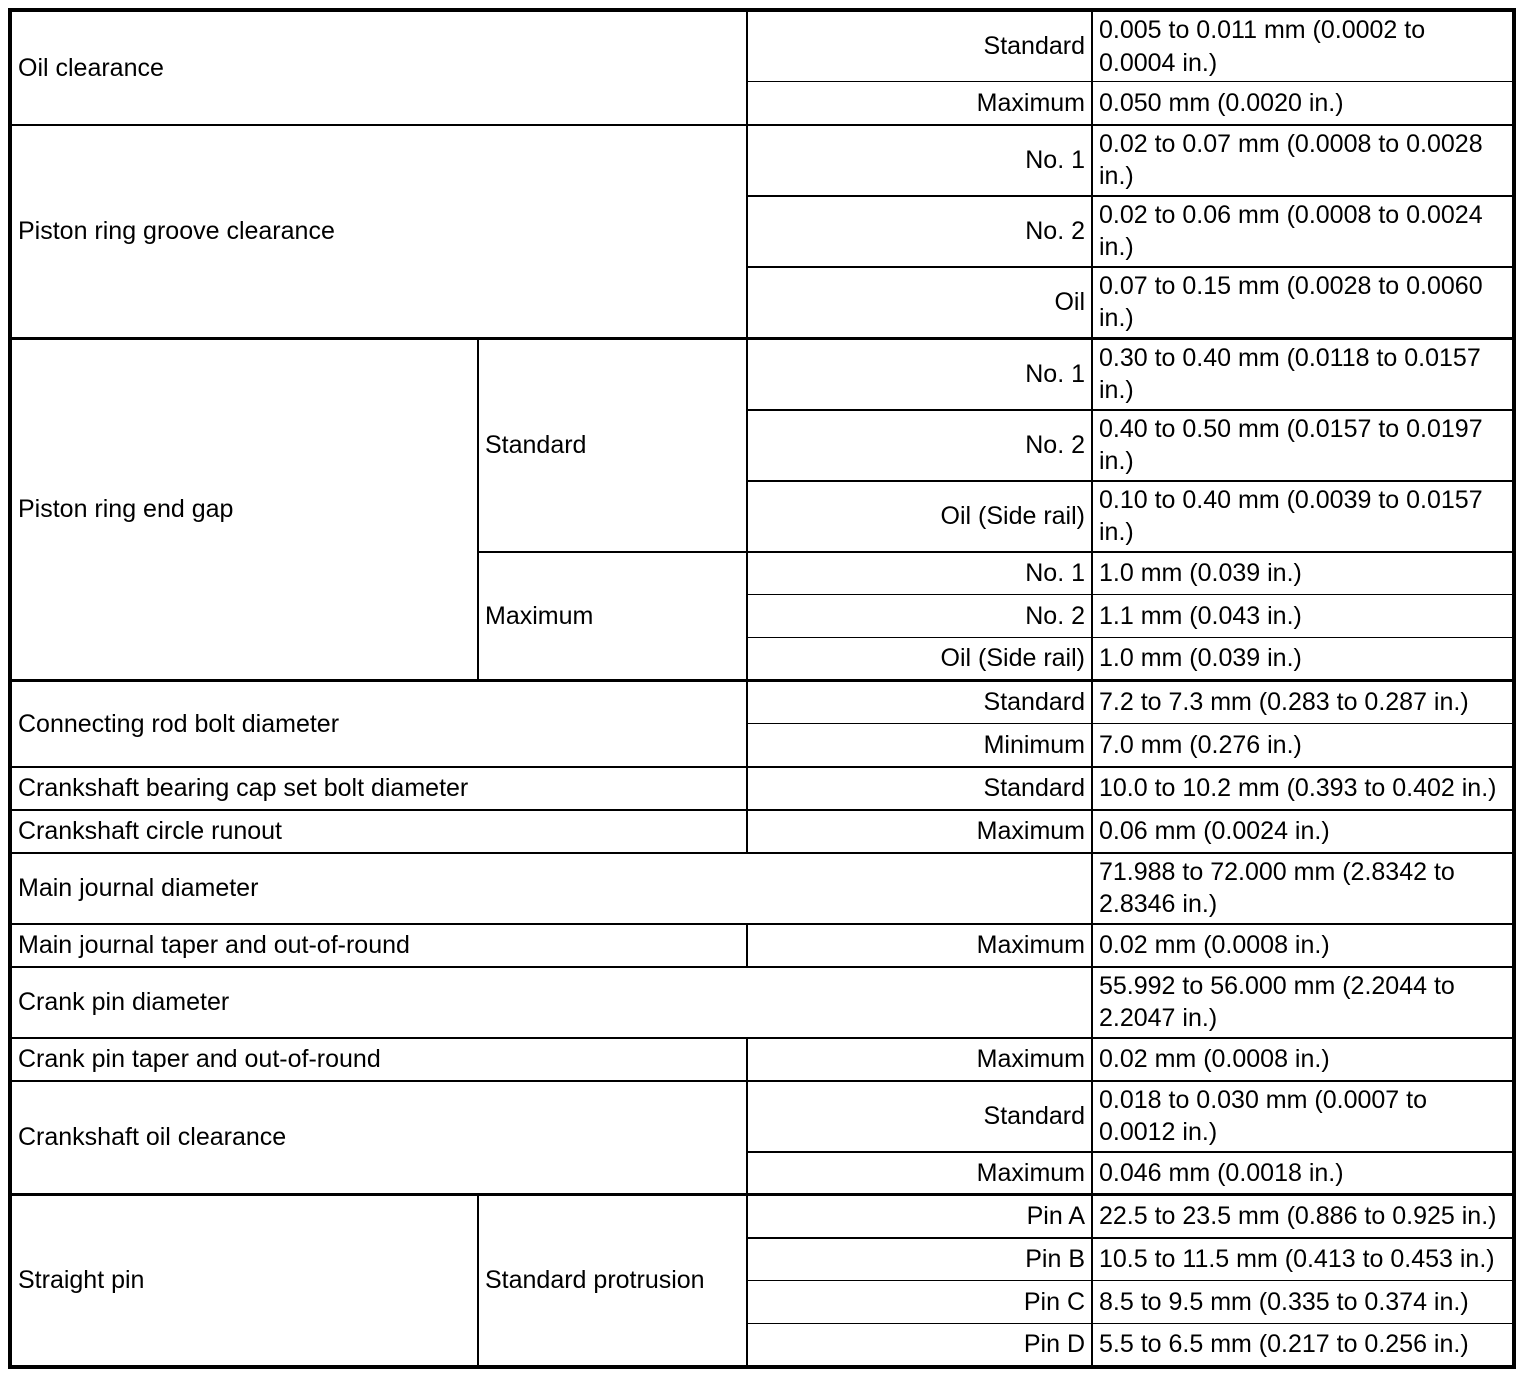  I want to click on spec-subgroup-cell: Standard, so click(612, 444).